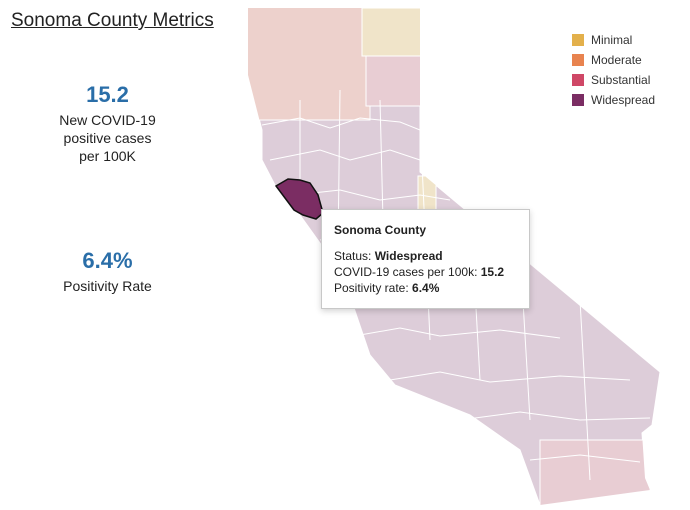  I want to click on cases-label: New COVID-19 positive cases per 100K, so click(107, 138).